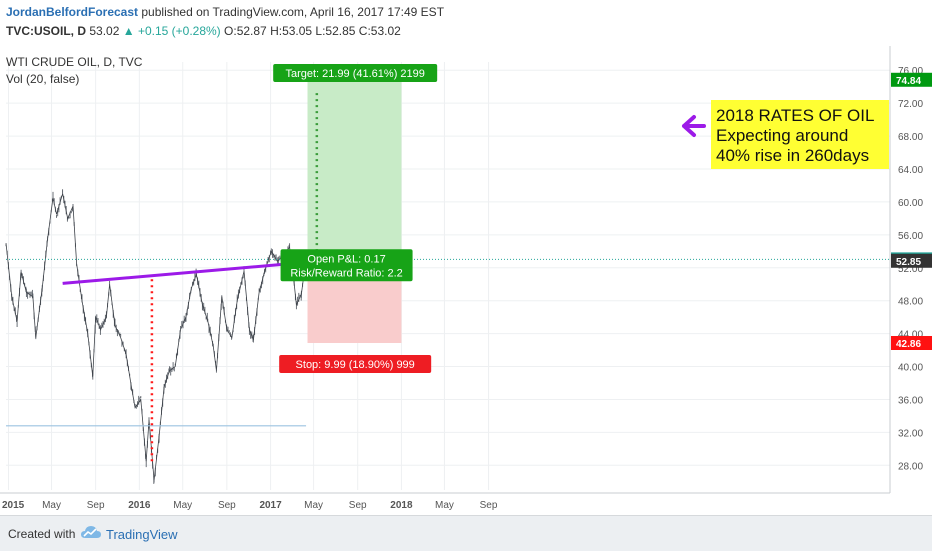 Image resolution: width=932 pixels, height=551 pixels. I want to click on annotation-line: Expecting around, so click(782, 135).